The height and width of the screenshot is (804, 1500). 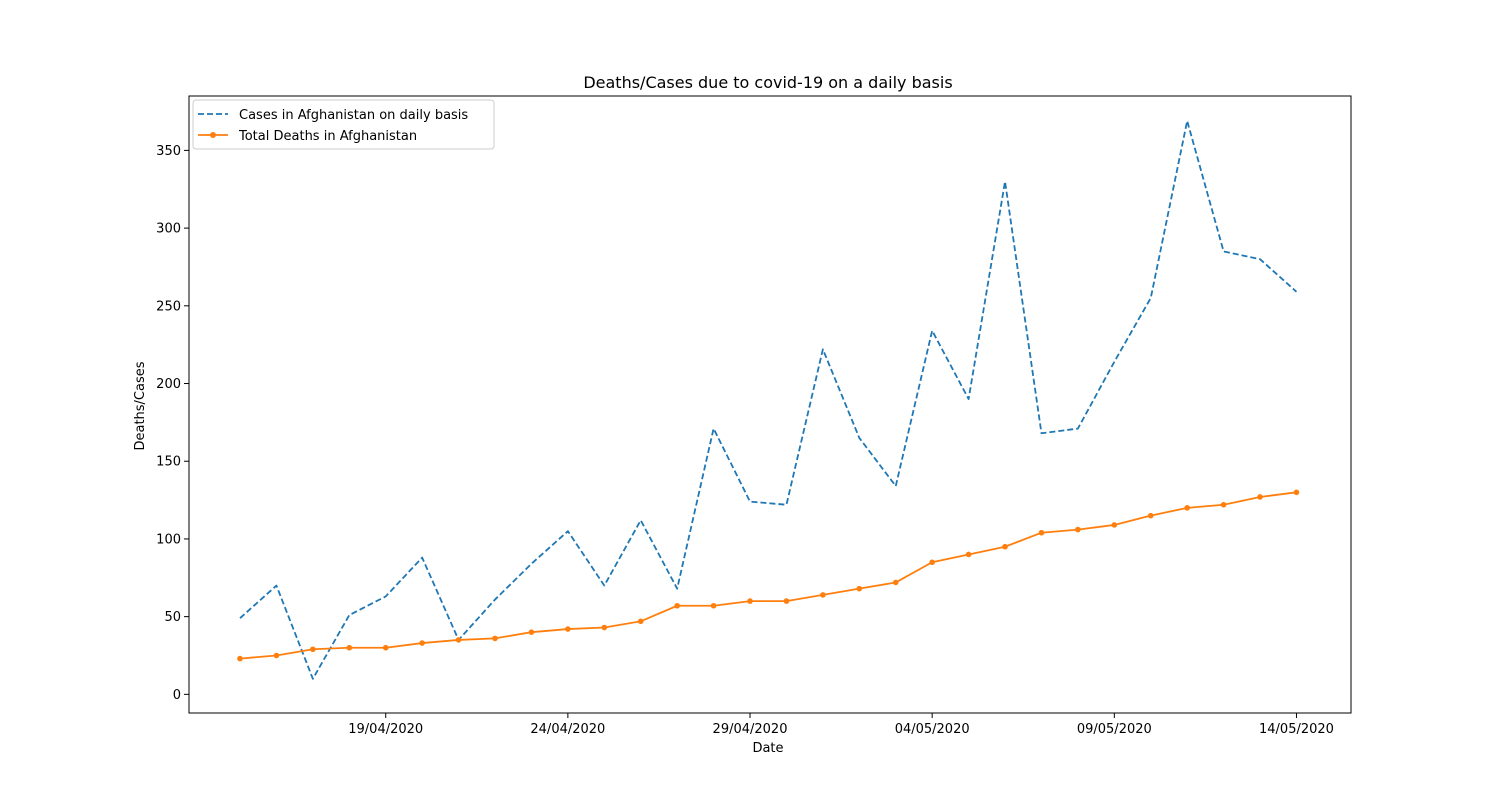 I want to click on x-tick-label: 09/05/2020, so click(x=1114, y=729).